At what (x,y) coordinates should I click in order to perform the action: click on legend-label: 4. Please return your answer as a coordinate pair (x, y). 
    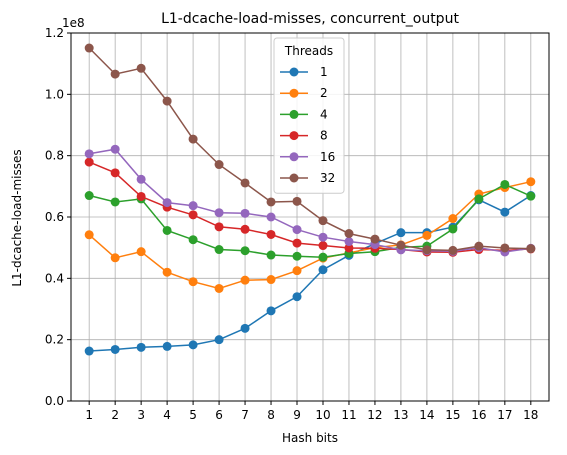
    Looking at the image, I should click on (324, 114).